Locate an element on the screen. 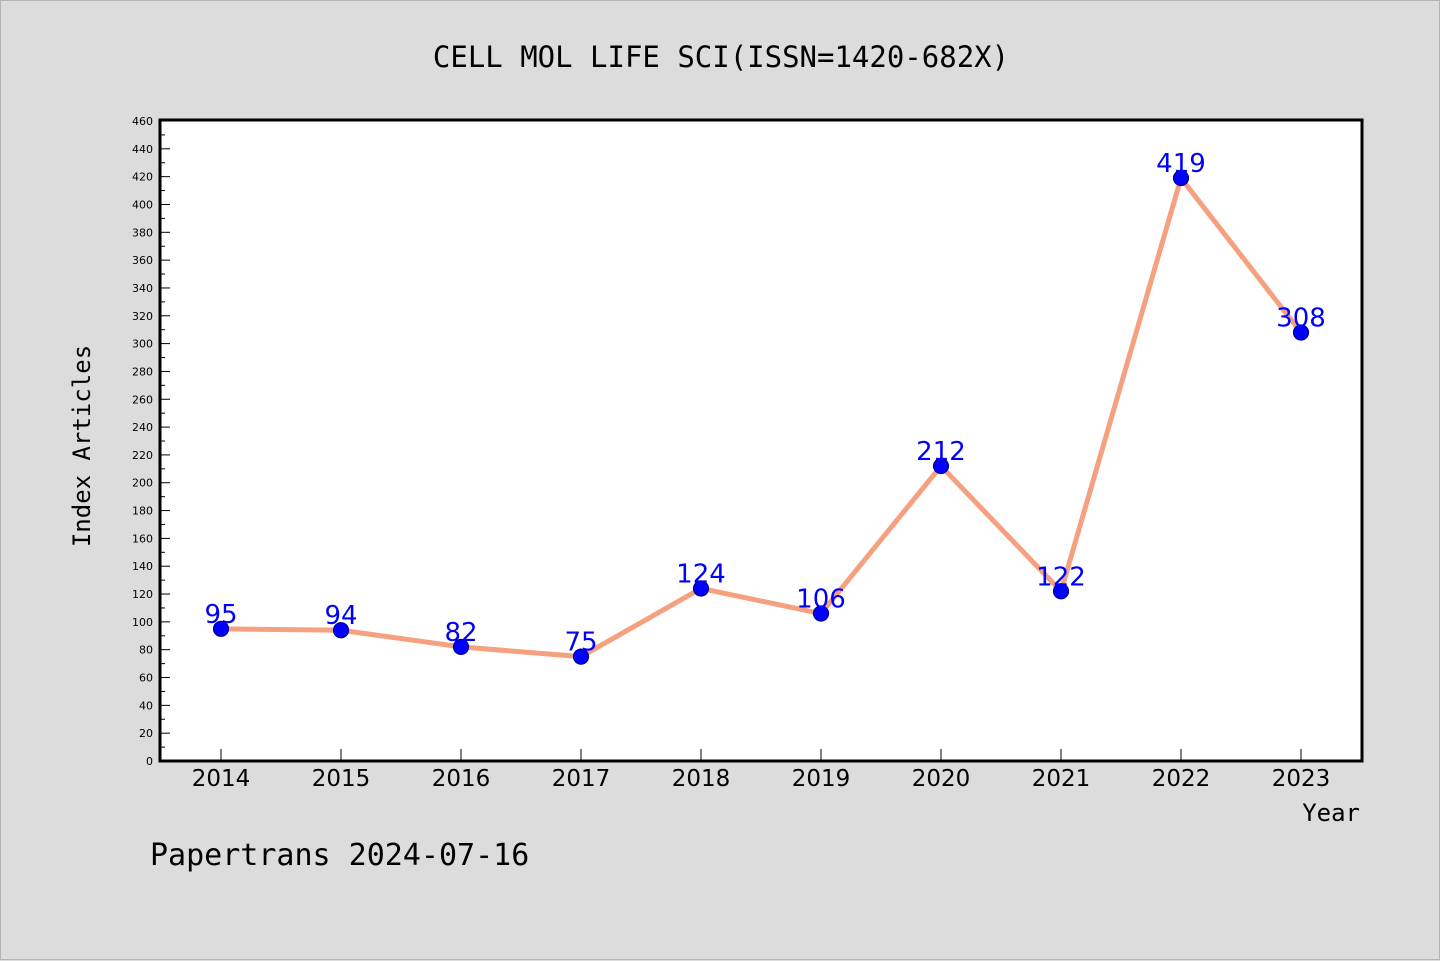  y-tick-label: 20 is located at coordinates (146, 733).